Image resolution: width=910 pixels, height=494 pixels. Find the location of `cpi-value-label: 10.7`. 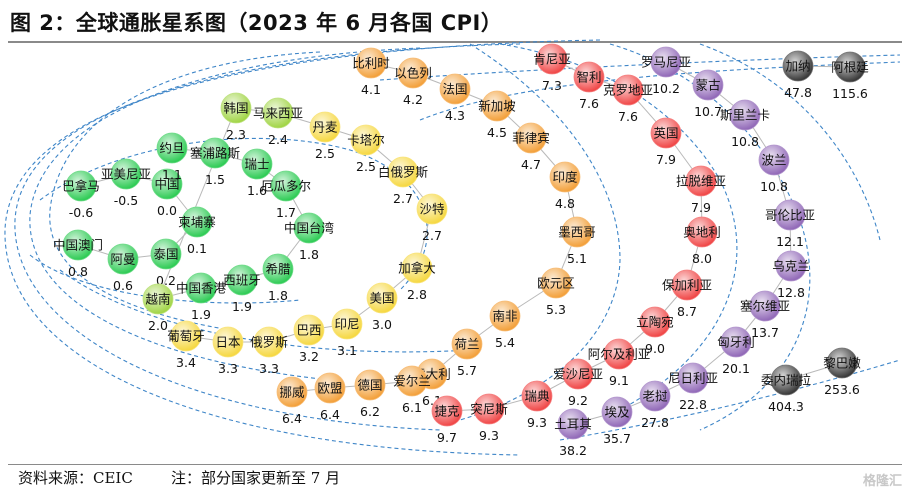

cpi-value-label: 10.7 is located at coordinates (708, 111).